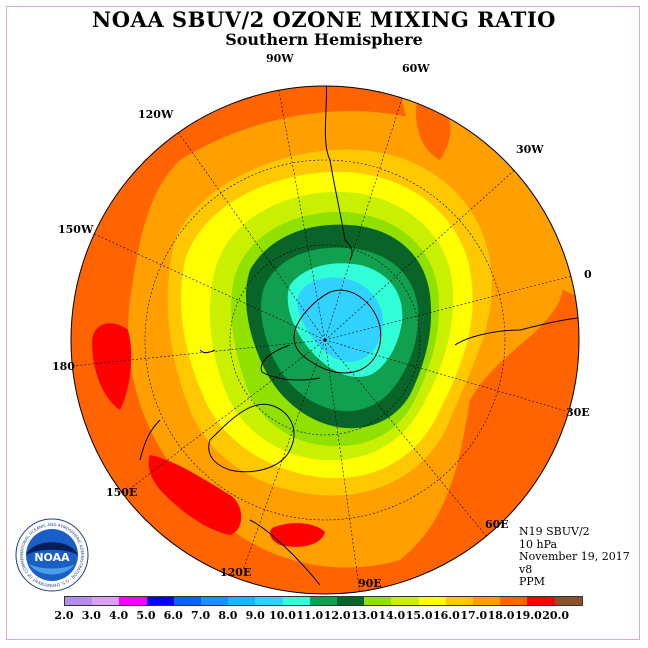 The width and height of the screenshot is (648, 648). What do you see at coordinates (76, 229) in the screenshot?
I see `lon-label-150w: 150W` at bounding box center [76, 229].